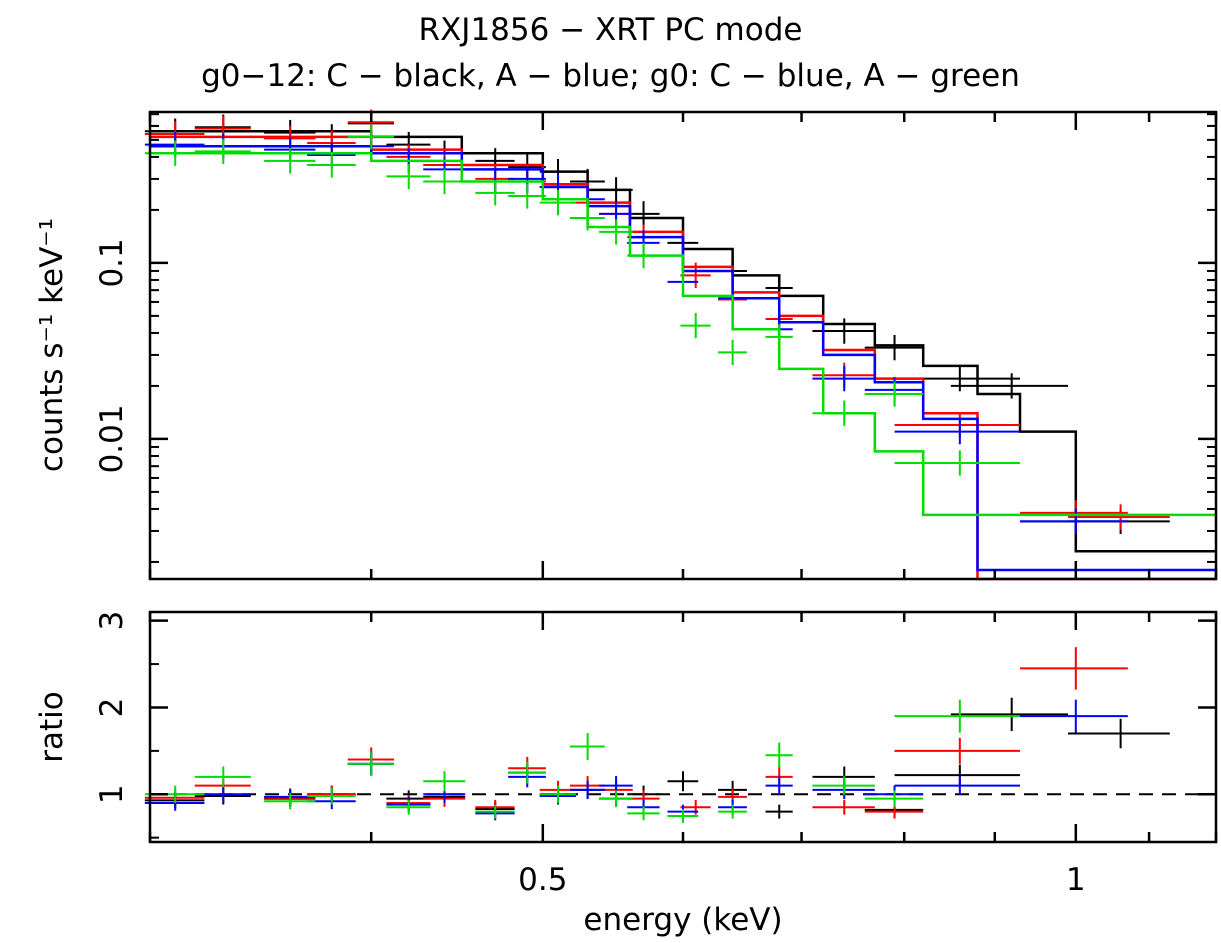 This screenshot has height=943, width=1221. I want to click on ratio-y-tick-label-2: 3, so click(112, 621).